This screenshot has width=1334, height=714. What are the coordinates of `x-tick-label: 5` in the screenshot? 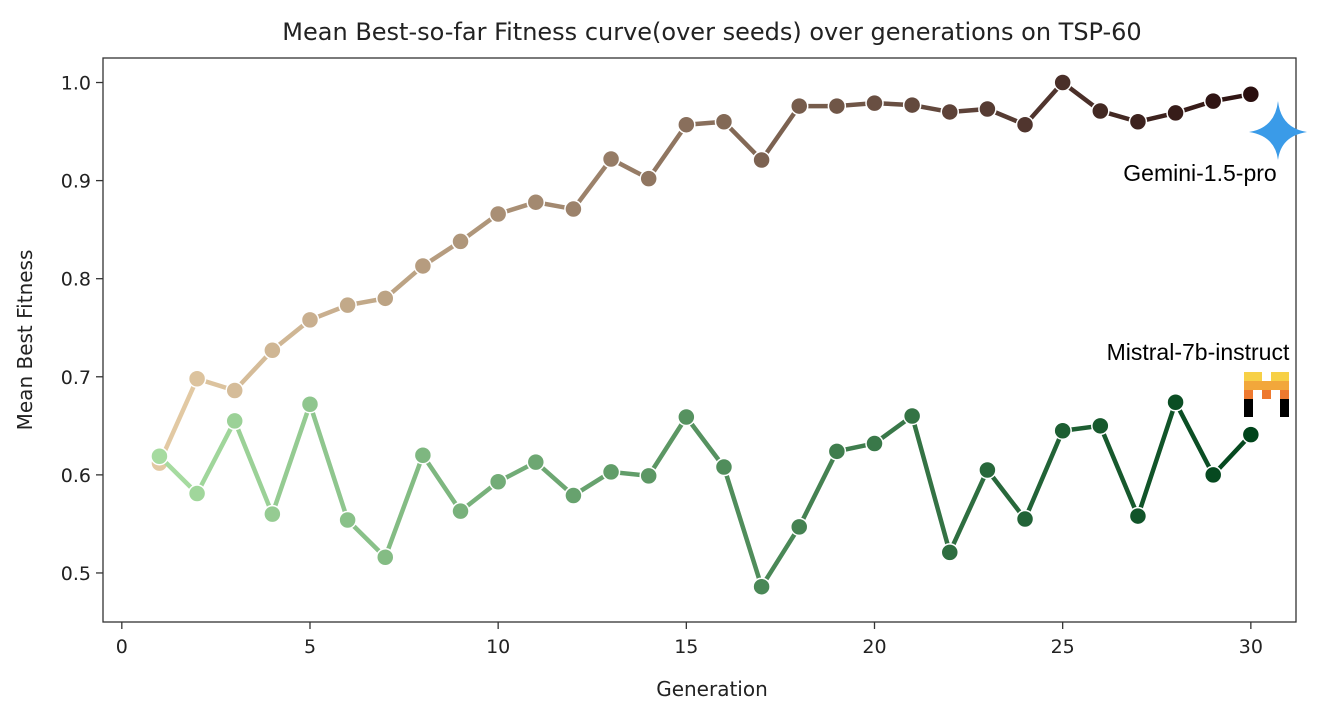 It's located at (310, 647).